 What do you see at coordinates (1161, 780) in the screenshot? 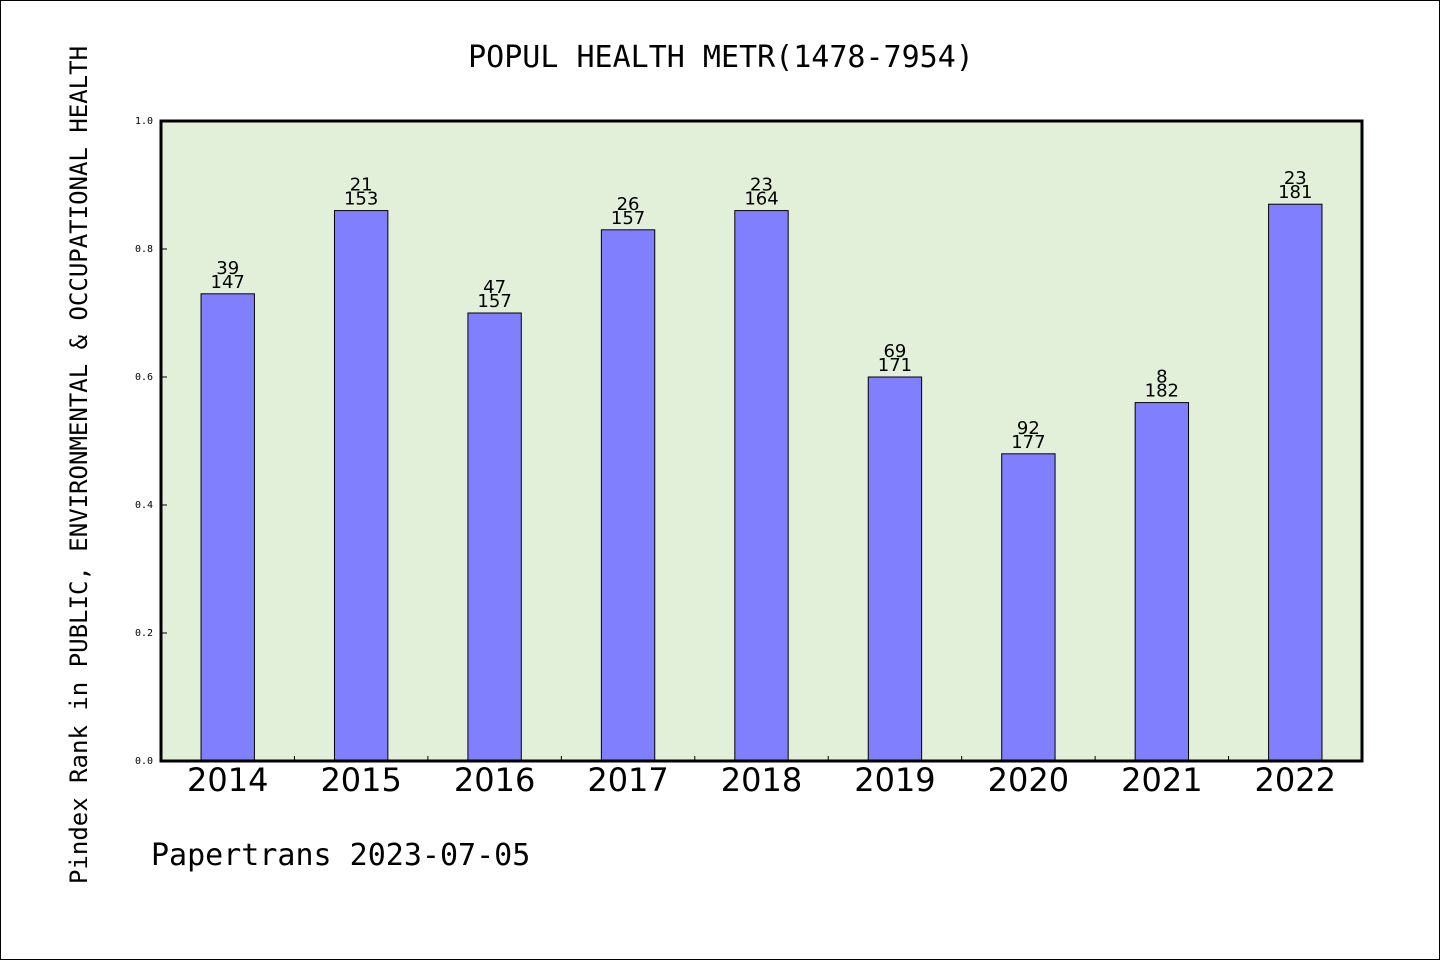
I see `x-tick-label-2021: 2021` at bounding box center [1161, 780].